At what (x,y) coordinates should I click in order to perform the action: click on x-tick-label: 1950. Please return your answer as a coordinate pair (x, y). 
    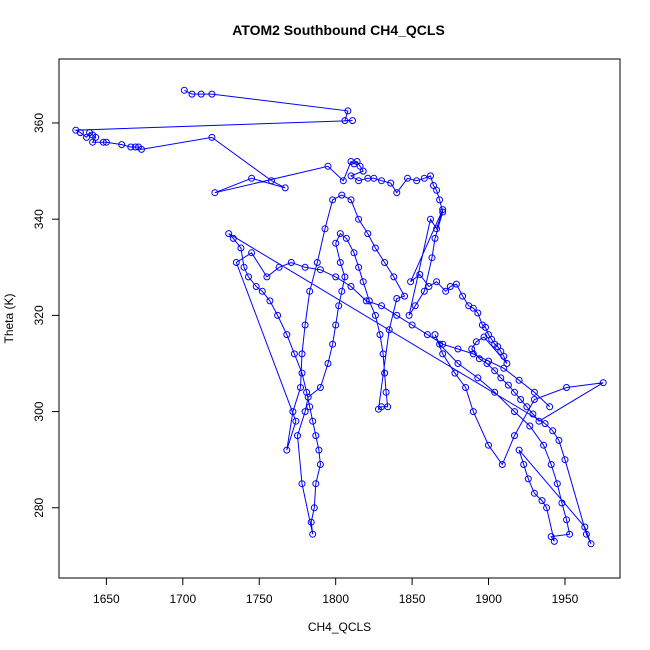
    Looking at the image, I should click on (565, 599).